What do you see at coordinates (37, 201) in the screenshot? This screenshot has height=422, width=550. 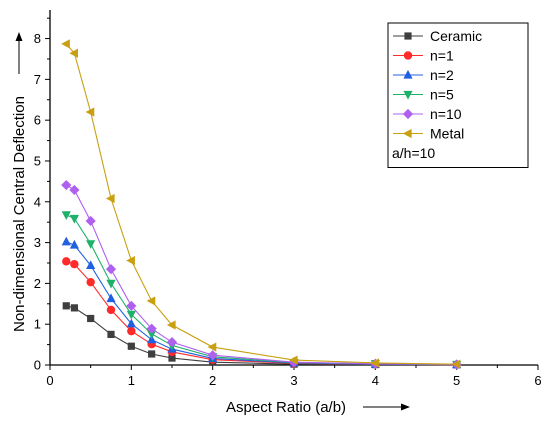 I see `y-tick-label: 4` at bounding box center [37, 201].